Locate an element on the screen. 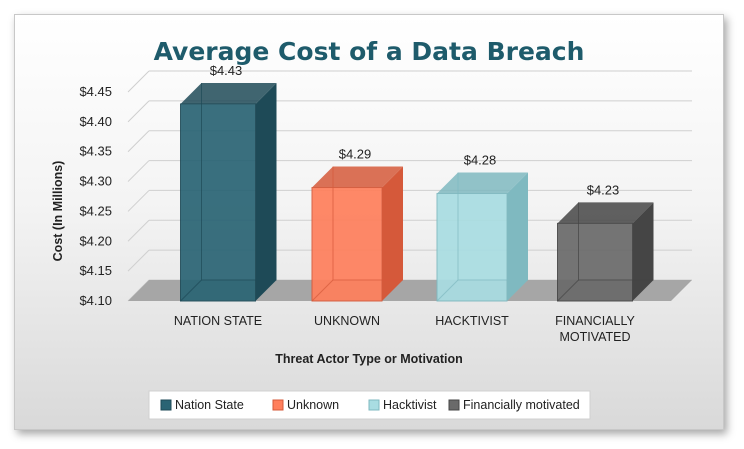  legend-item: Unknown is located at coordinates (305, 405).